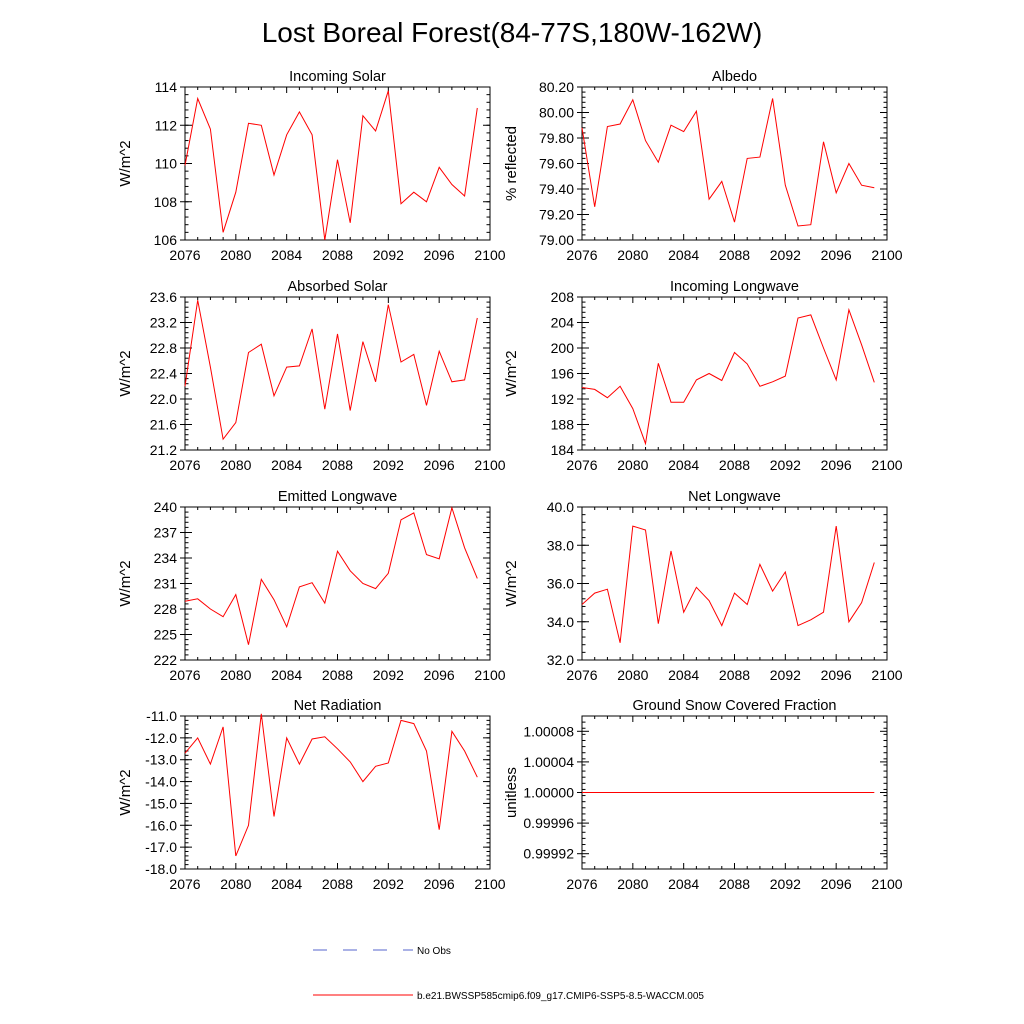 The width and height of the screenshot is (1024, 1024). Describe the element at coordinates (735, 706) in the screenshot. I see `panel-title: Ground Snow Covered Fraction` at that location.